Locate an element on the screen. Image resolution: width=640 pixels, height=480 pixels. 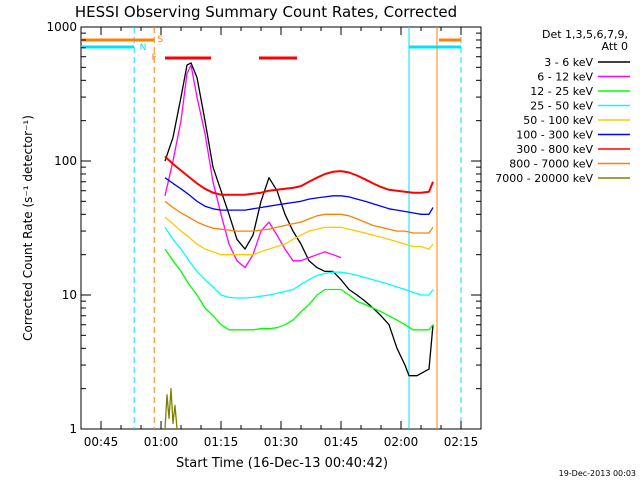
x-tick-label-3: 01:15 is located at coordinates (221, 442).